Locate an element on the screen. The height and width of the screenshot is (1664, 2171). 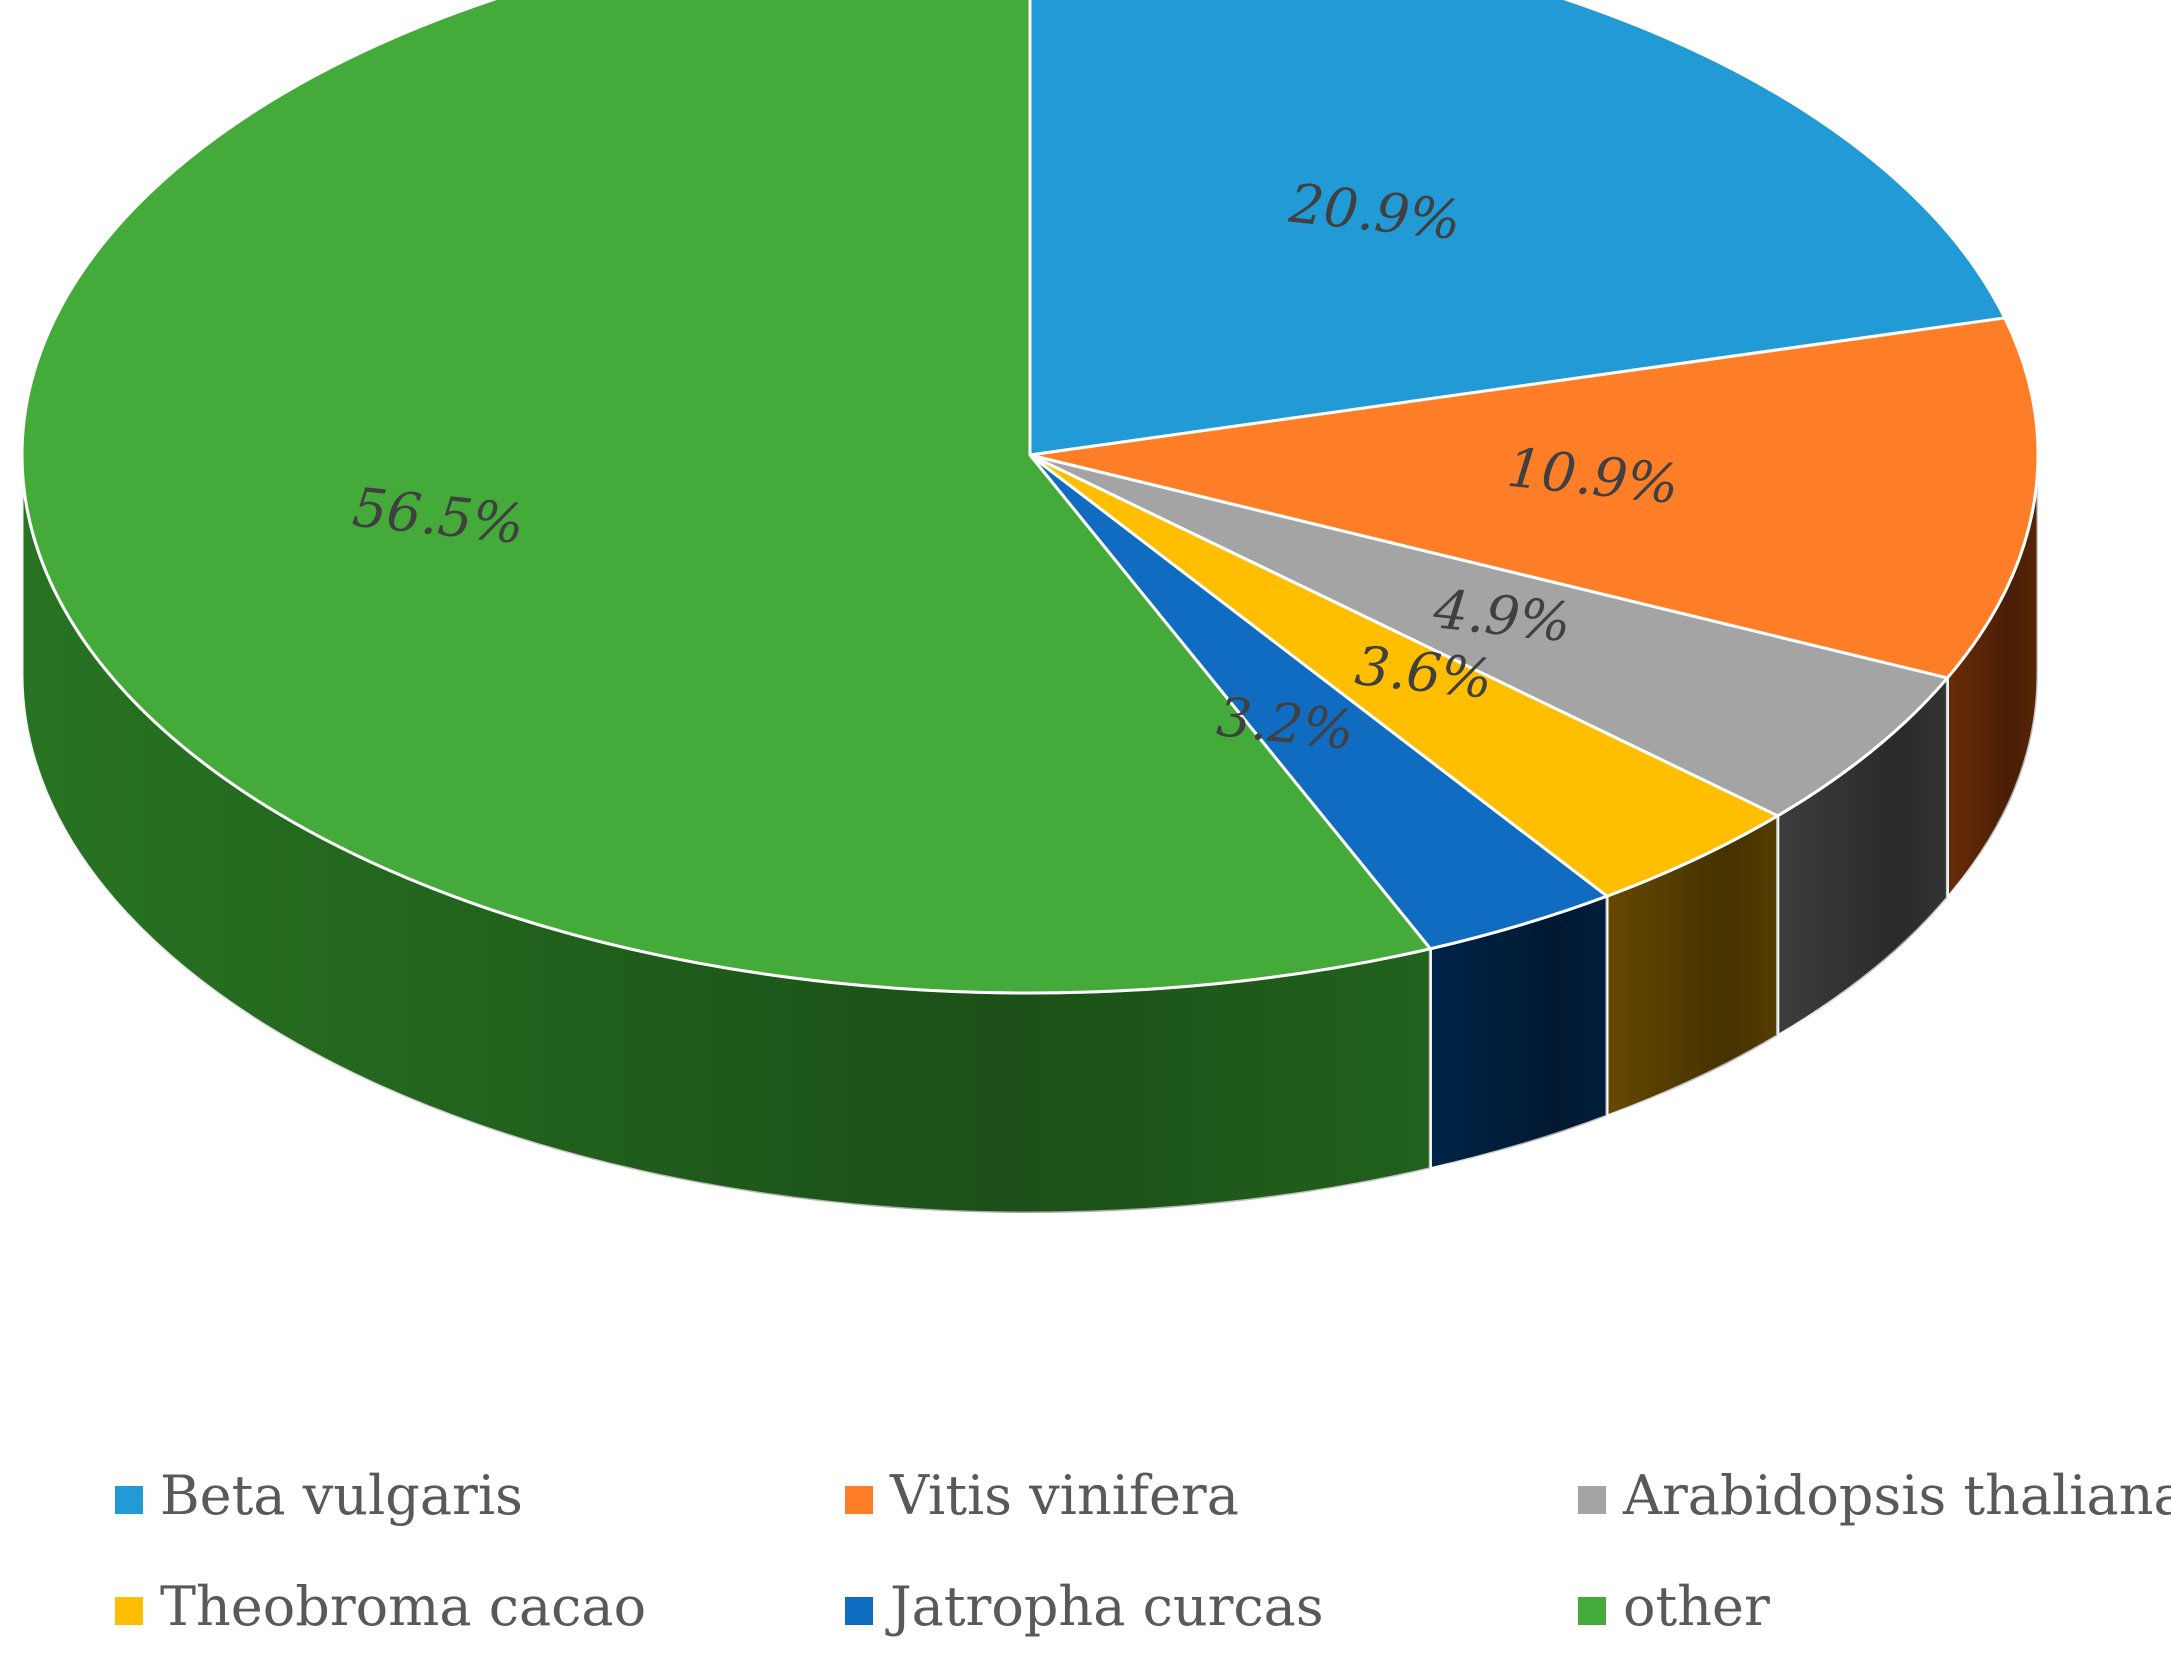
legend-label-jatropha-curcas: Jatropha curcas is located at coordinates (1104, 1606).